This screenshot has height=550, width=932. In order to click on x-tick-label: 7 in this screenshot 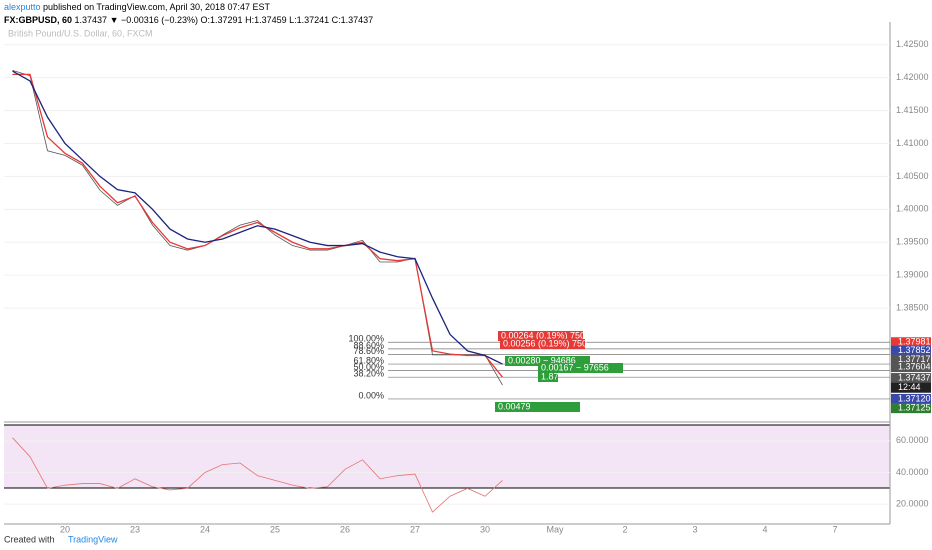, I will do `click(834, 529)`.